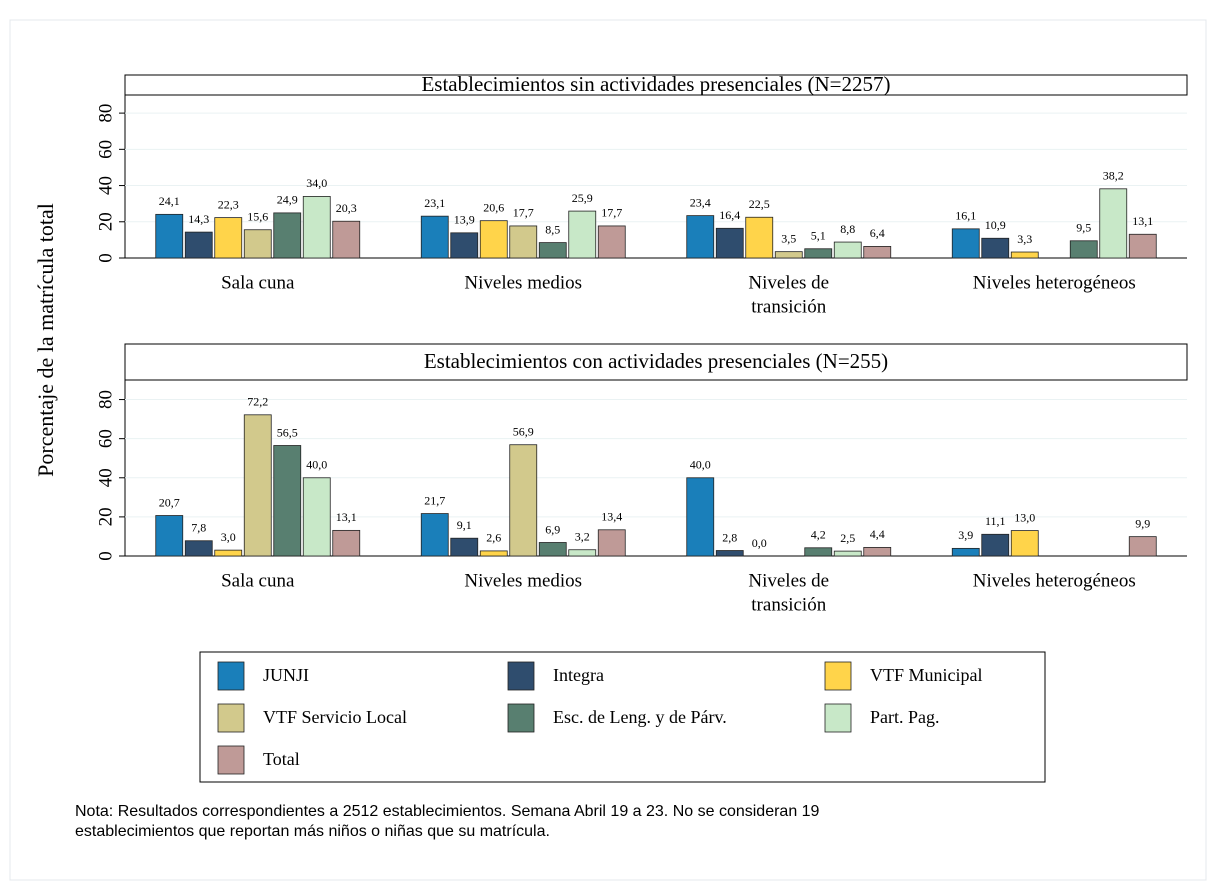 The height and width of the screenshot is (882, 1214). Describe the element at coordinates (493, 207) in the screenshot. I see `data-label: 20,6` at that location.